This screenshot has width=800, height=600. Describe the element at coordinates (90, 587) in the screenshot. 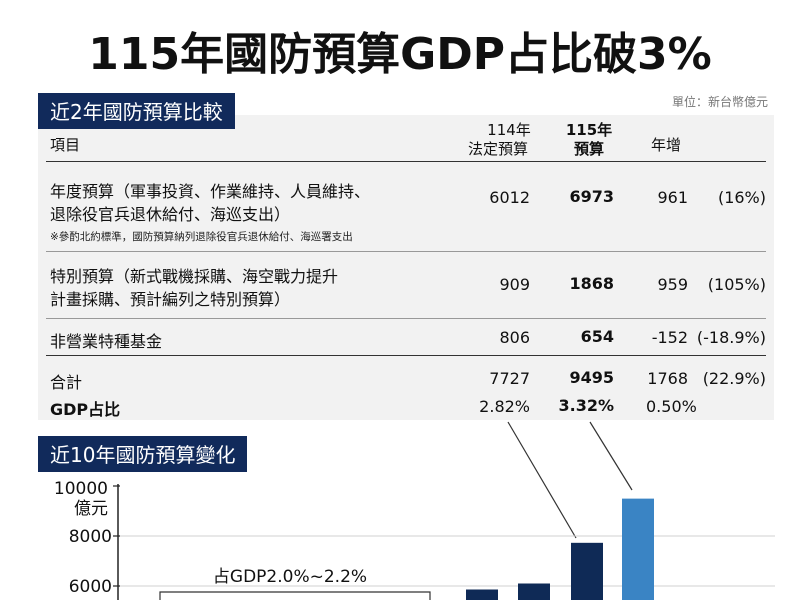

I see `y-tick-label: 6000` at that location.